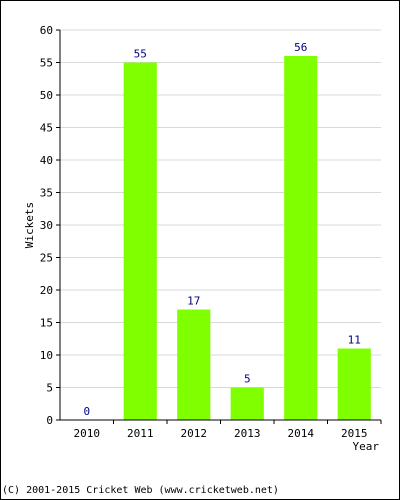  Describe the element at coordinates (46, 95) in the screenshot. I see `y-tick-label: 50` at that location.